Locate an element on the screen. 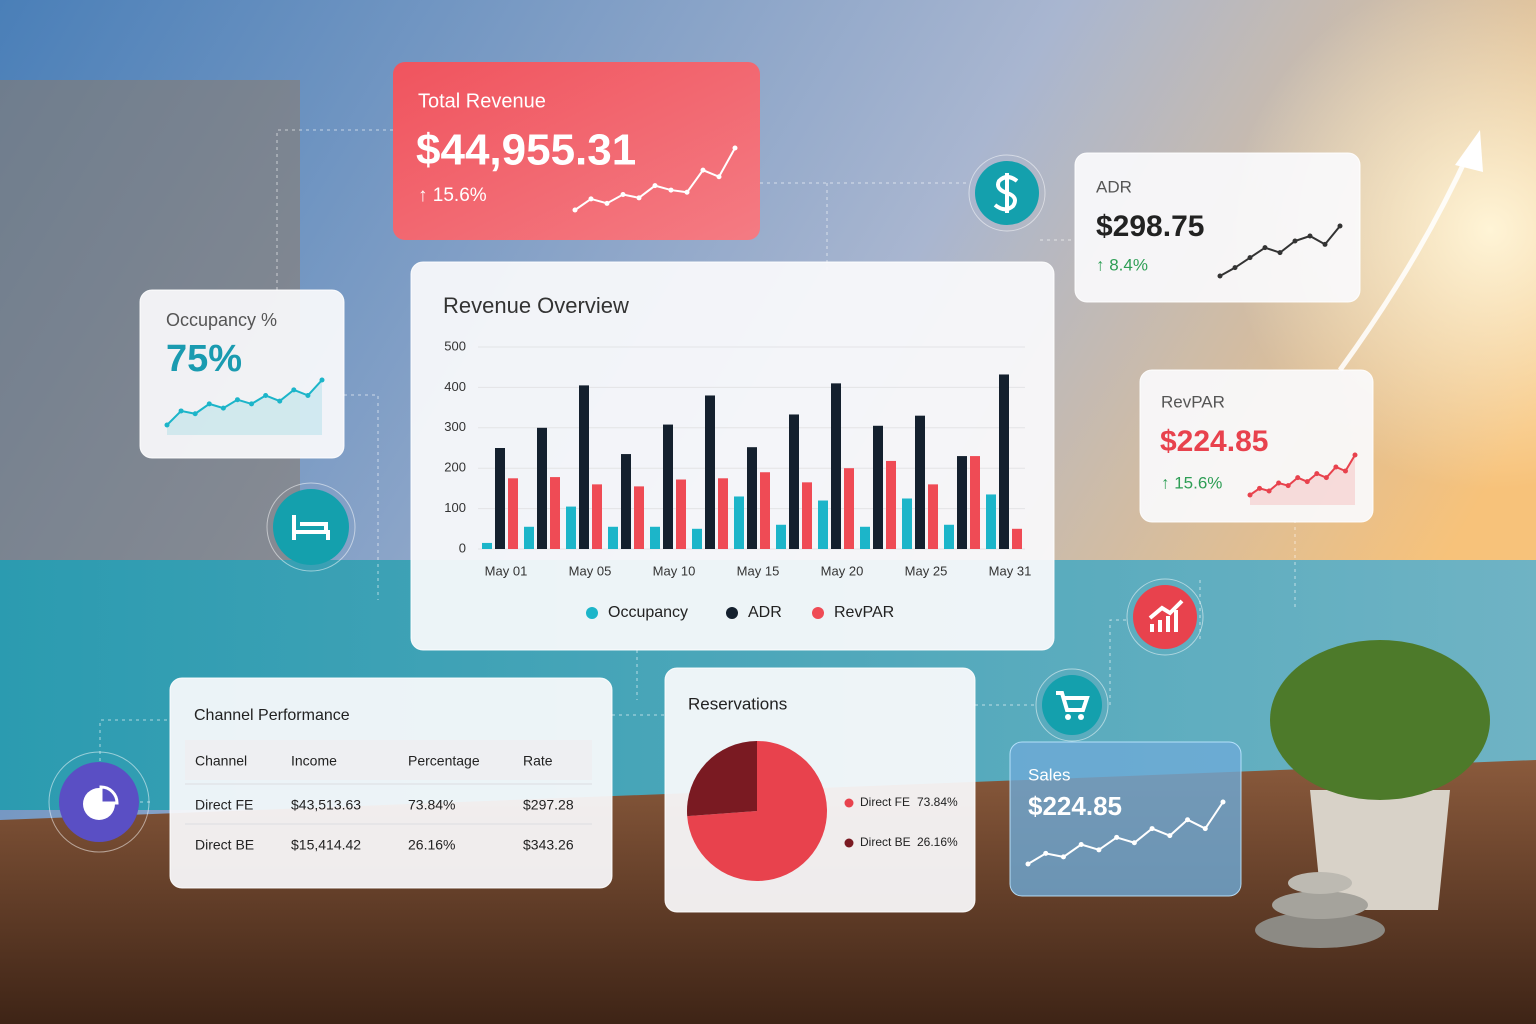 This screenshot has height=1024, width=1536. legend-label: ADR is located at coordinates (765, 612).